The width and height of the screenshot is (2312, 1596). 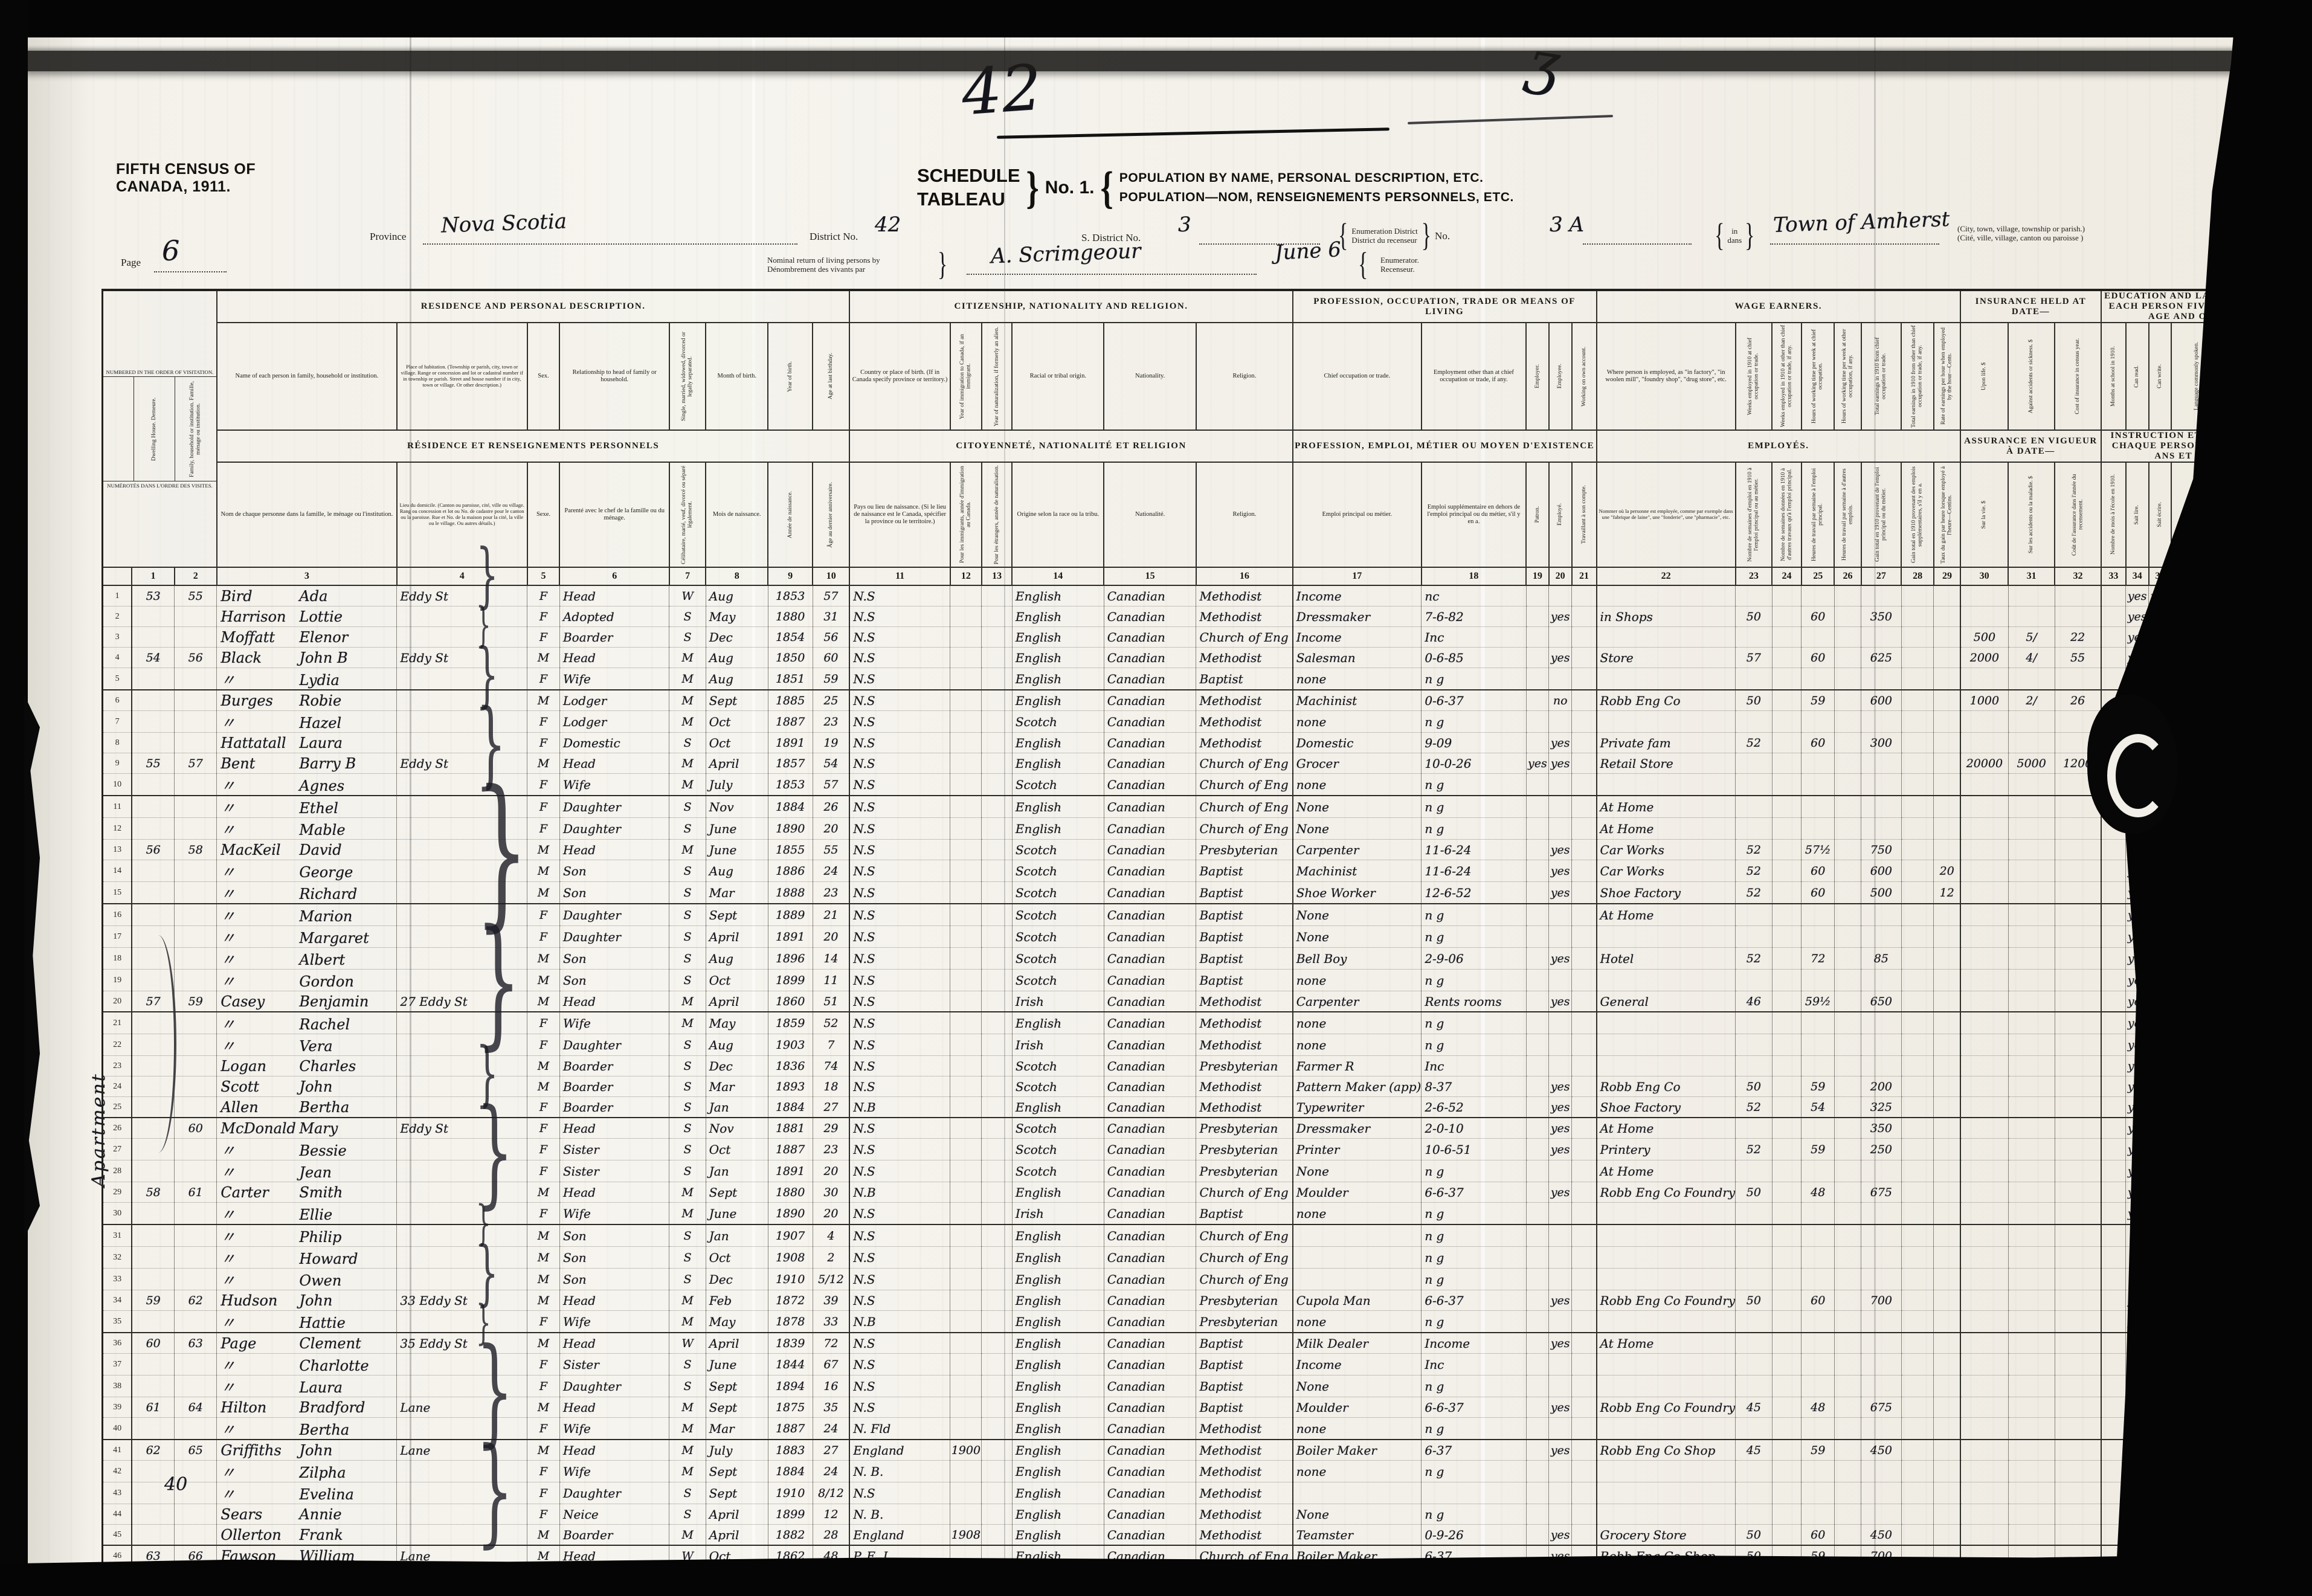 What do you see at coordinates (1244, 1086) in the screenshot?
I see `cell-rlg: Methodist` at bounding box center [1244, 1086].